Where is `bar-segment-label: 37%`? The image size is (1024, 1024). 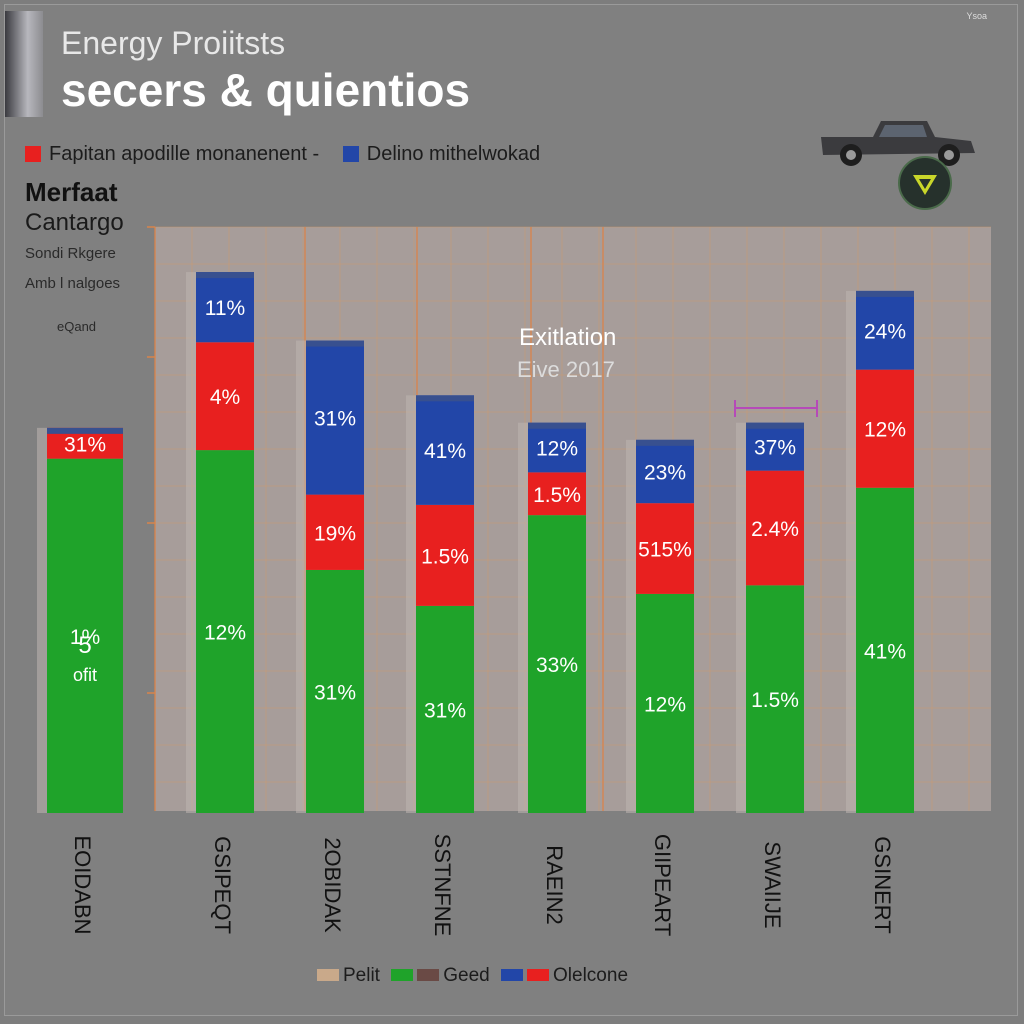 bar-segment-label: 37% is located at coordinates (775, 448).